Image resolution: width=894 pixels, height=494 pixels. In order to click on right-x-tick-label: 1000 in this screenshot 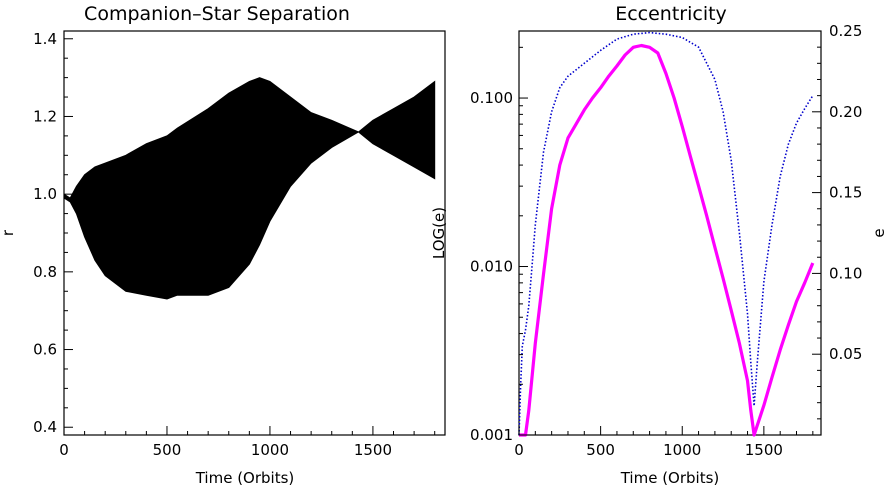, I will do `click(682, 450)`.